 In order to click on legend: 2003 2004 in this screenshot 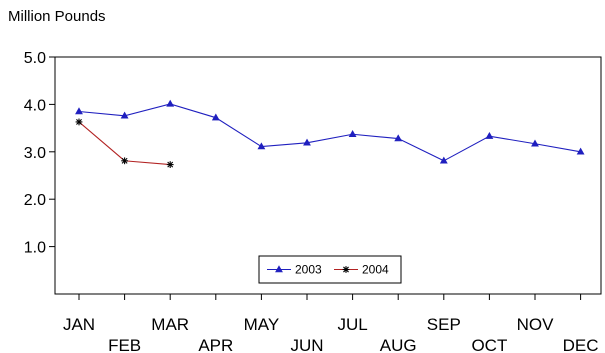, I will do `click(330, 269)`.